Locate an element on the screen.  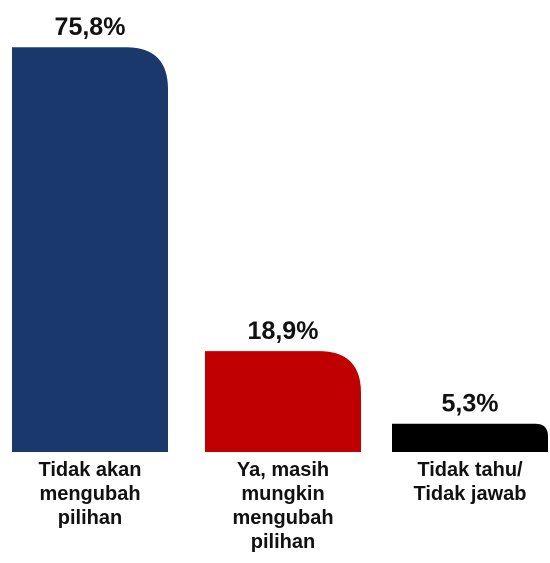
category-label: Tidak akan mengubah pilihan is located at coordinates (90, 494).